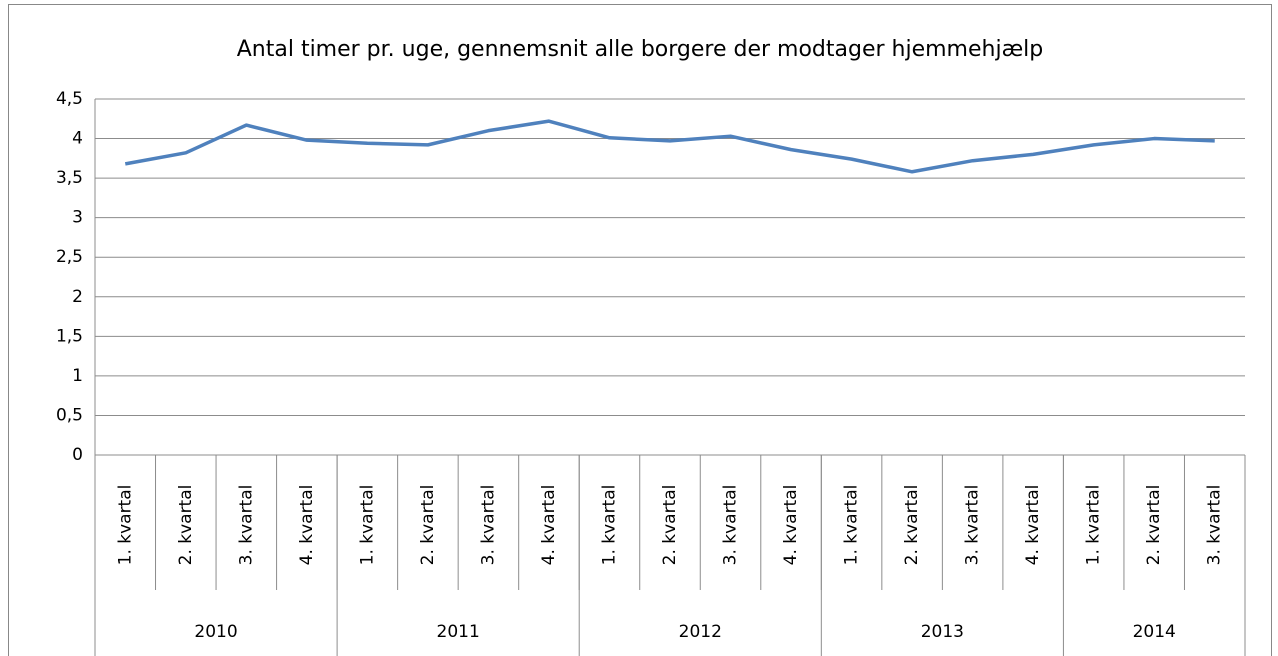  What do you see at coordinates (77, 218) in the screenshot?
I see `y-tick-label: 3` at bounding box center [77, 218].